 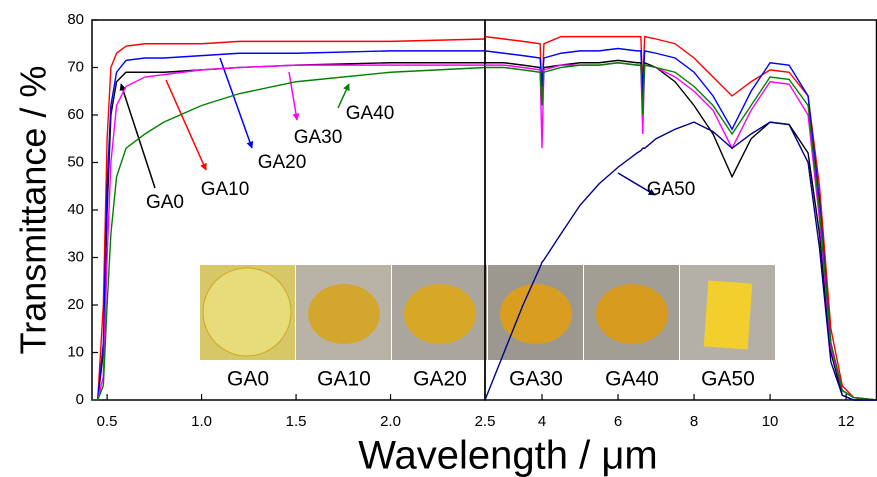 I want to click on y-tick-label: 40, so click(x=75, y=209).